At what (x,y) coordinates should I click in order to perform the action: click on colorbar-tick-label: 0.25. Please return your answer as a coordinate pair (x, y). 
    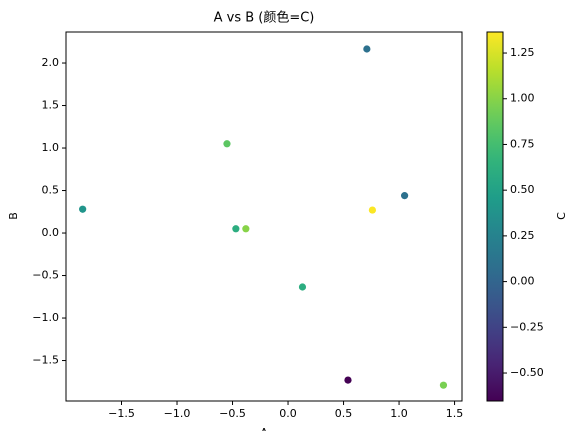
    Looking at the image, I should click on (522, 235).